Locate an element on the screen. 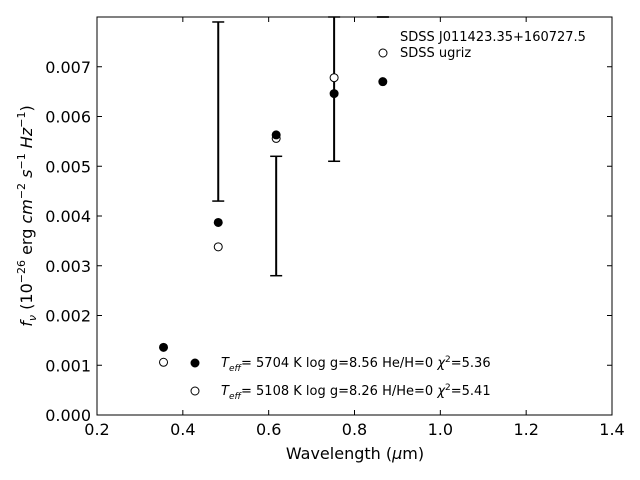 This screenshot has height=480, width=640. y-tick-label: 0.000 is located at coordinates (68, 415).